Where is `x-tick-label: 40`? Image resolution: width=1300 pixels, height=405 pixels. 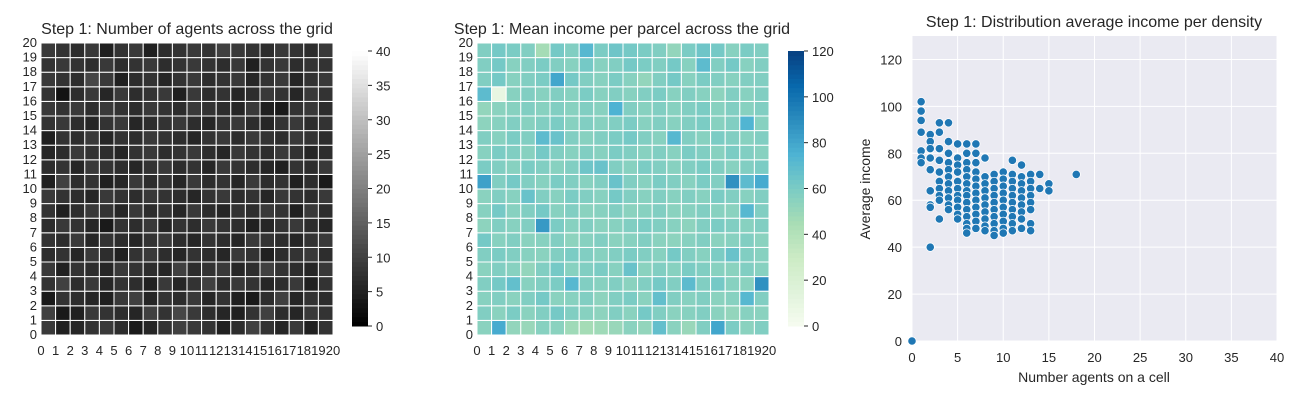
x-tick-label: 40 is located at coordinates (1277, 357).